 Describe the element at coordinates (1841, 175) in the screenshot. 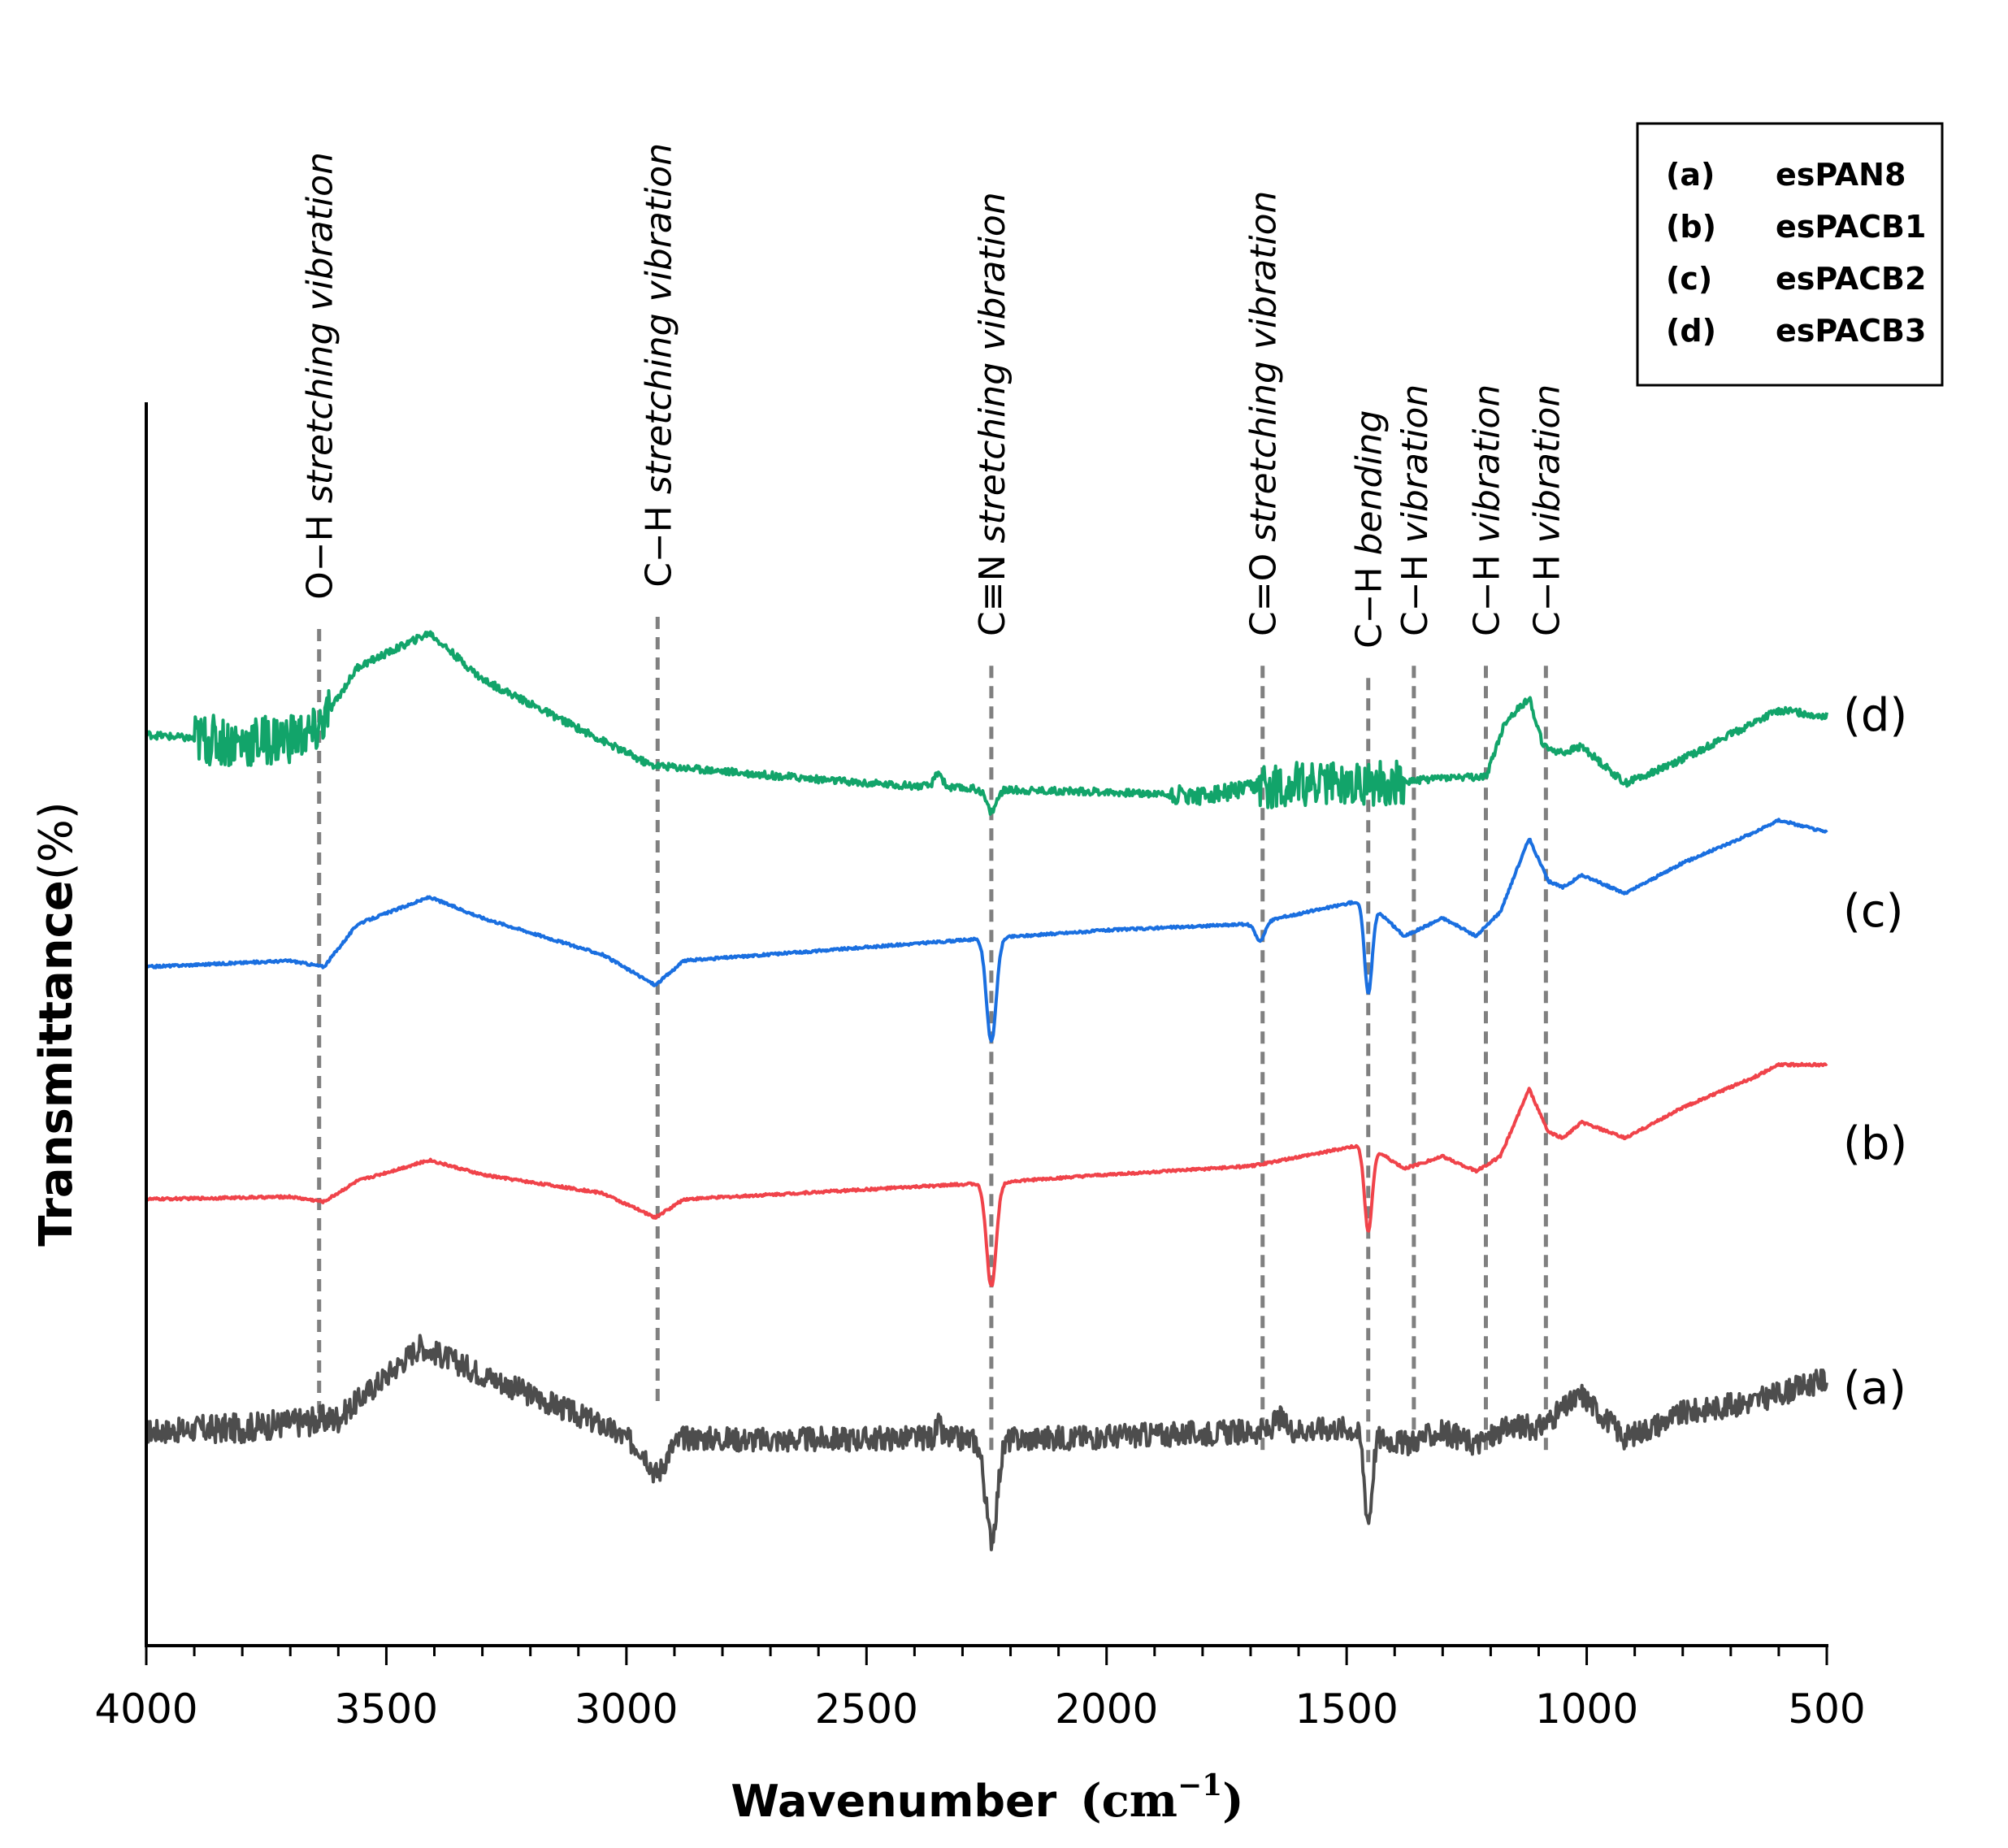

I see `legend-name-a: esPAN8` at that location.